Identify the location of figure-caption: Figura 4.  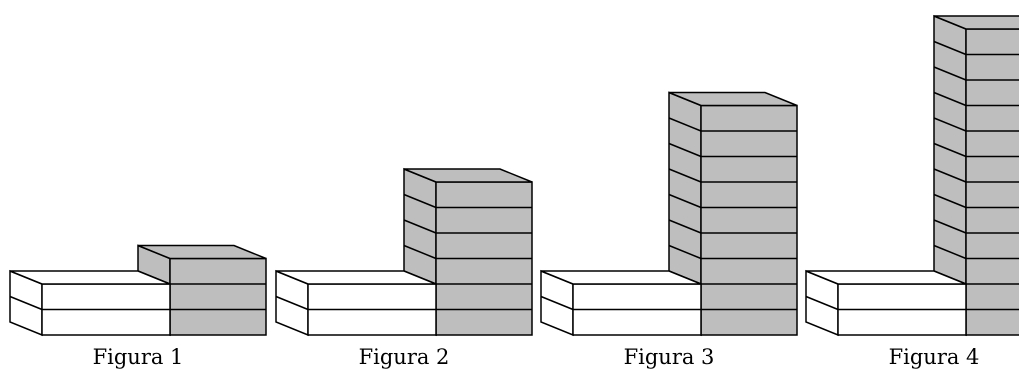
(934, 357).